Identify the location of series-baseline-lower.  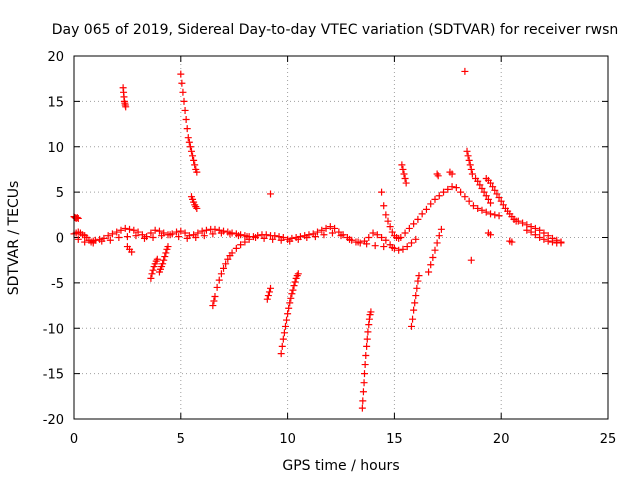
(235, 240).